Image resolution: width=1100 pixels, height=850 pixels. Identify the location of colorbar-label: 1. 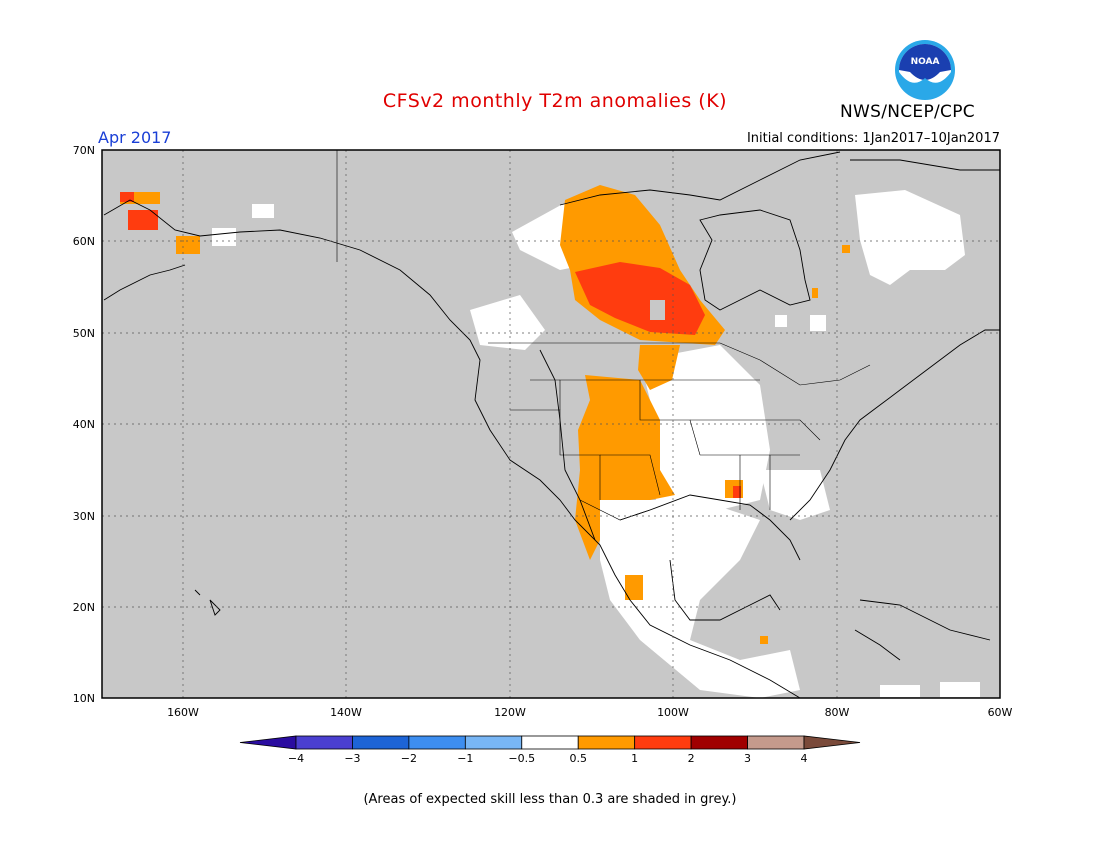
(634, 758).